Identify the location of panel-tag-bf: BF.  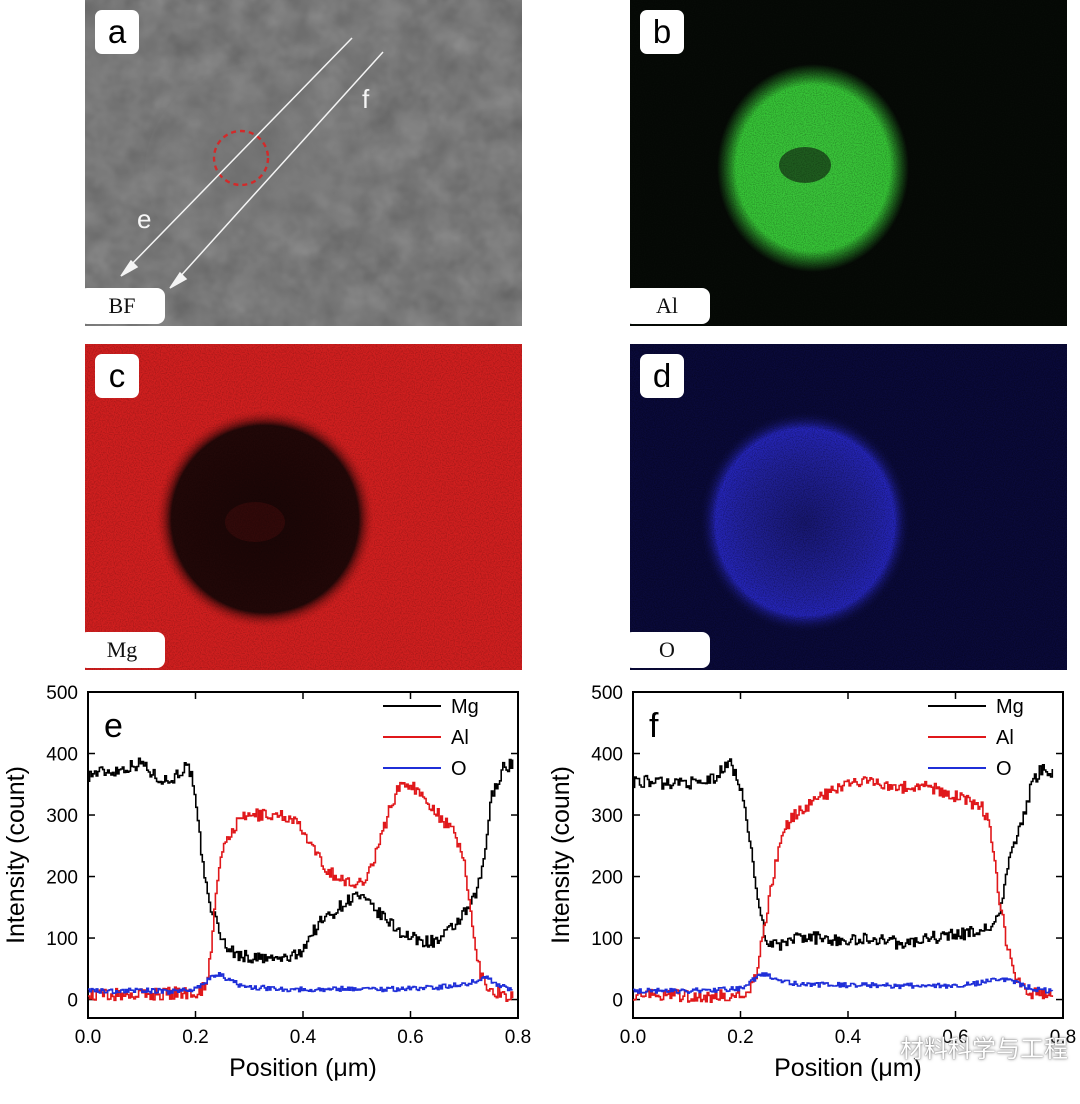
(125, 306).